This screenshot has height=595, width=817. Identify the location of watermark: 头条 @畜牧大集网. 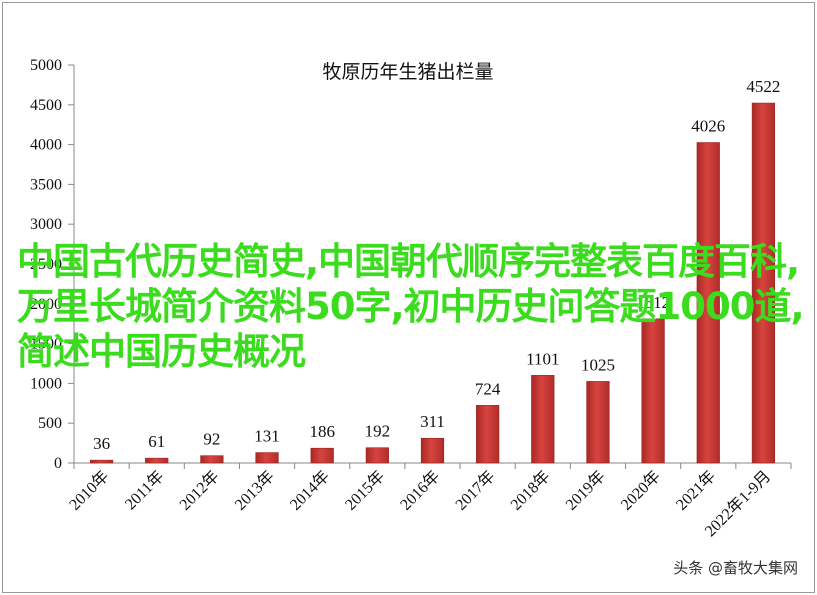
(735, 568).